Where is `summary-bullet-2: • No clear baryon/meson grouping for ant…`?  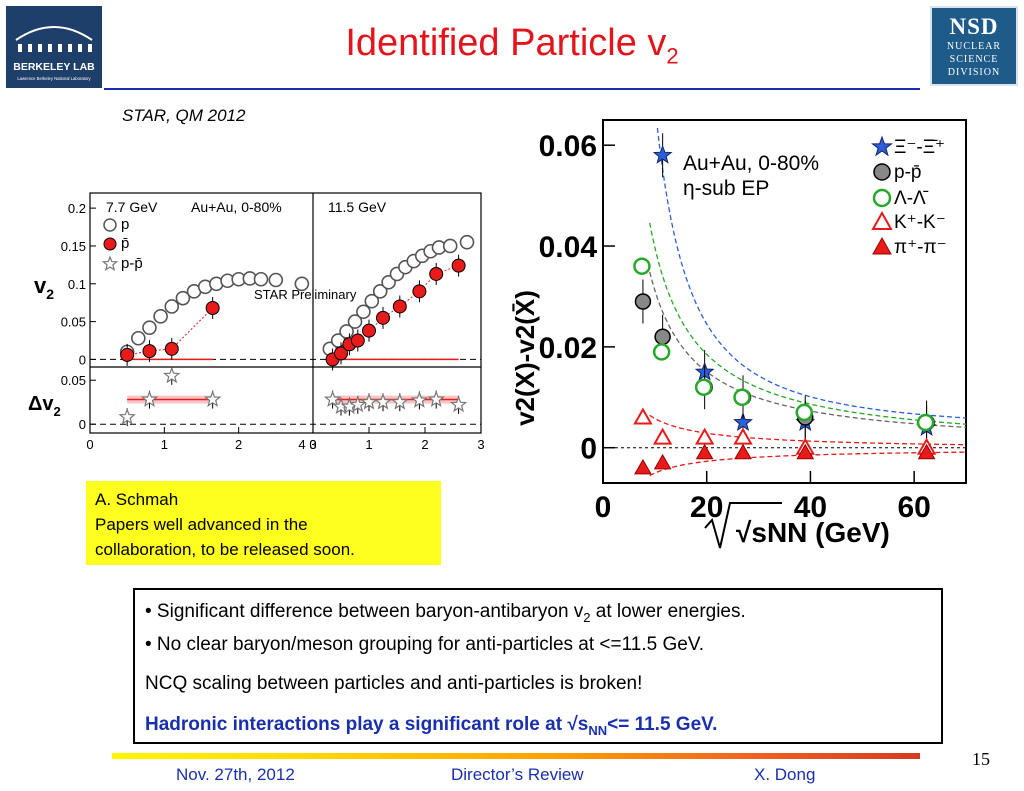
summary-bullet-2: • No clear baryon/meson grouping for ant… is located at coordinates (425, 644).